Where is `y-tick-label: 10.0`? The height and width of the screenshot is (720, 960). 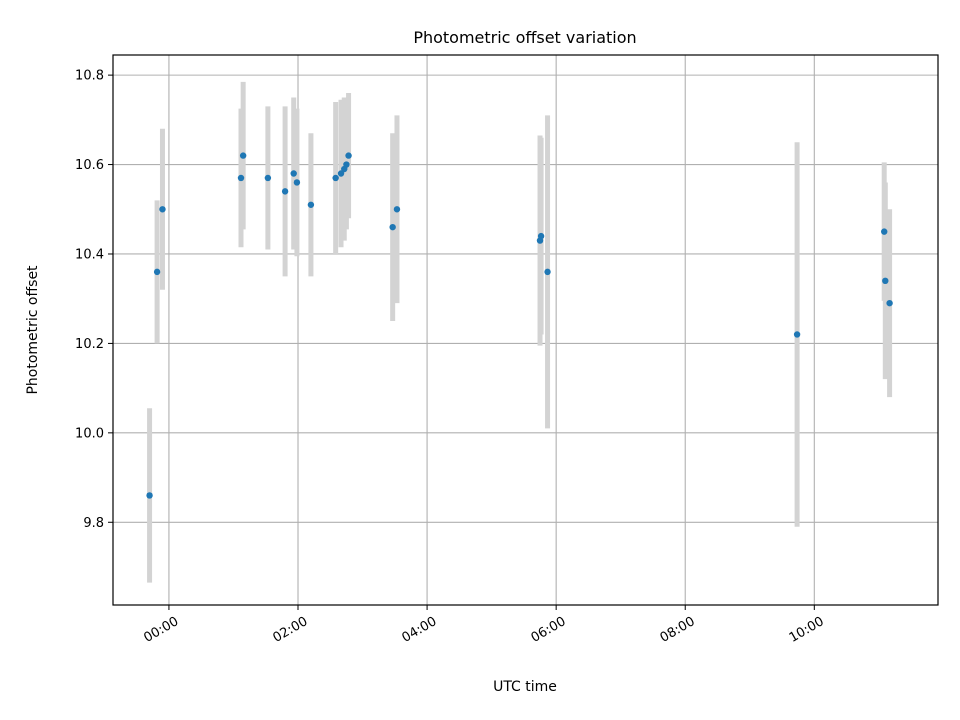
y-tick-label: 10.0 is located at coordinates (89, 433).